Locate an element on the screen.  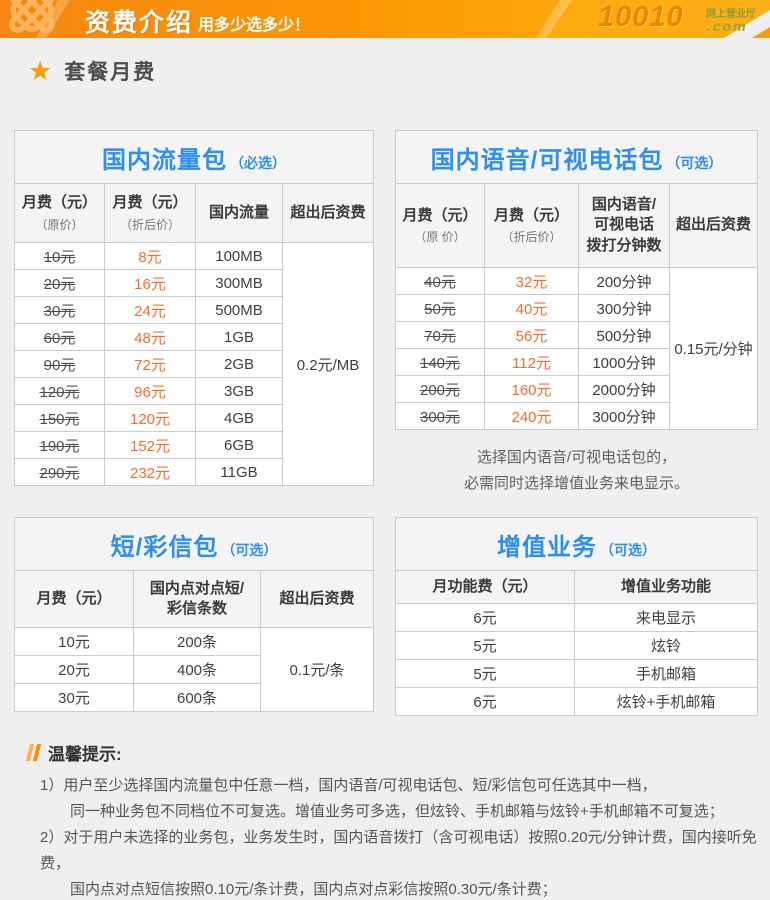
table-title-text: 国内流量包 is located at coordinates (164, 160).